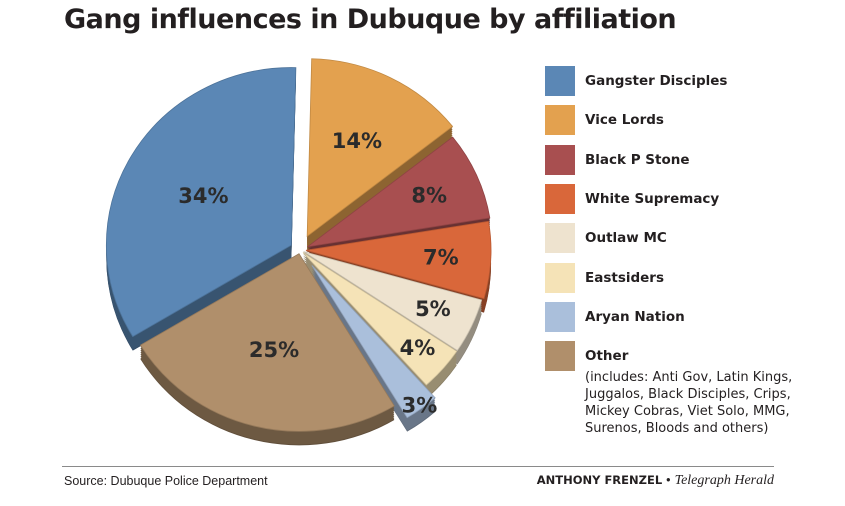  I want to click on slice-label-outlaw-mc: 5%, so click(433, 309).